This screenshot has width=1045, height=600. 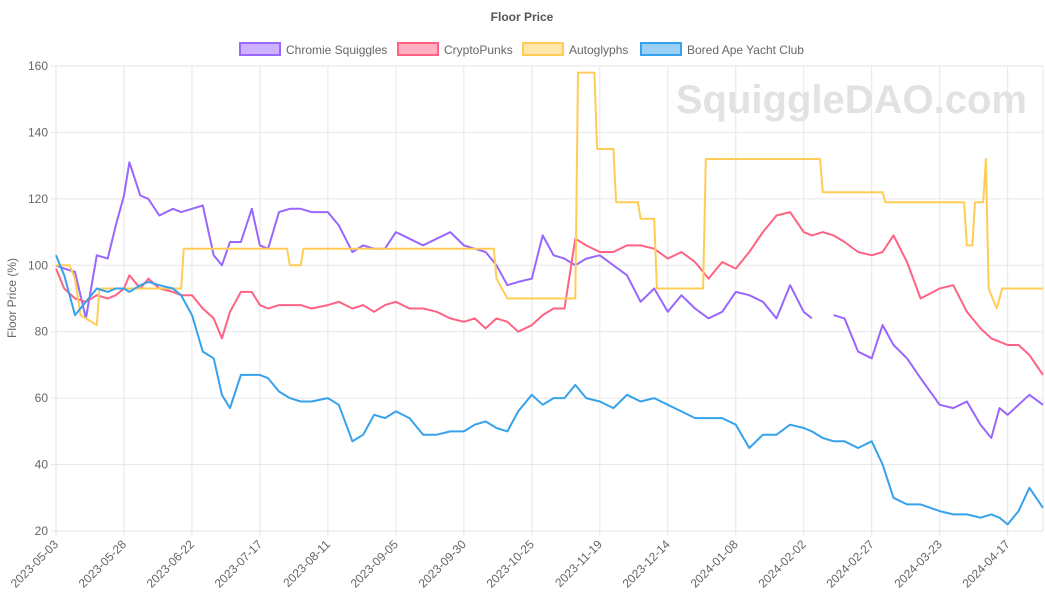 I want to click on x-tick-label: 2024-02-02, so click(x=783, y=564).